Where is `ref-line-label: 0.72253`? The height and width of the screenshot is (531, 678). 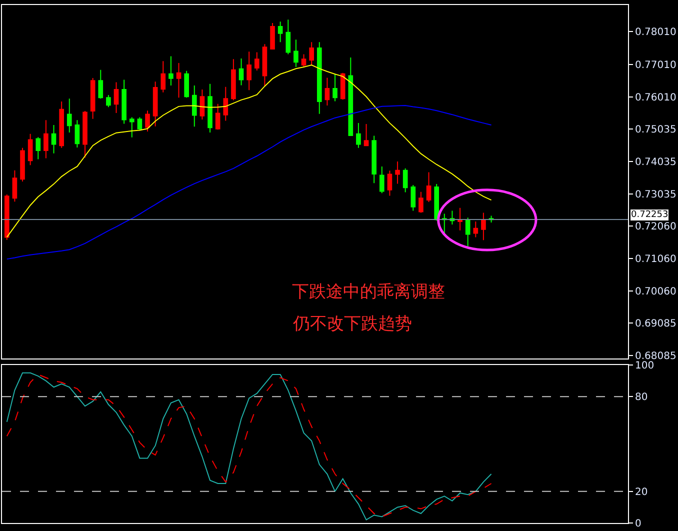 ref-line-label: 0.72253 is located at coordinates (649, 215).